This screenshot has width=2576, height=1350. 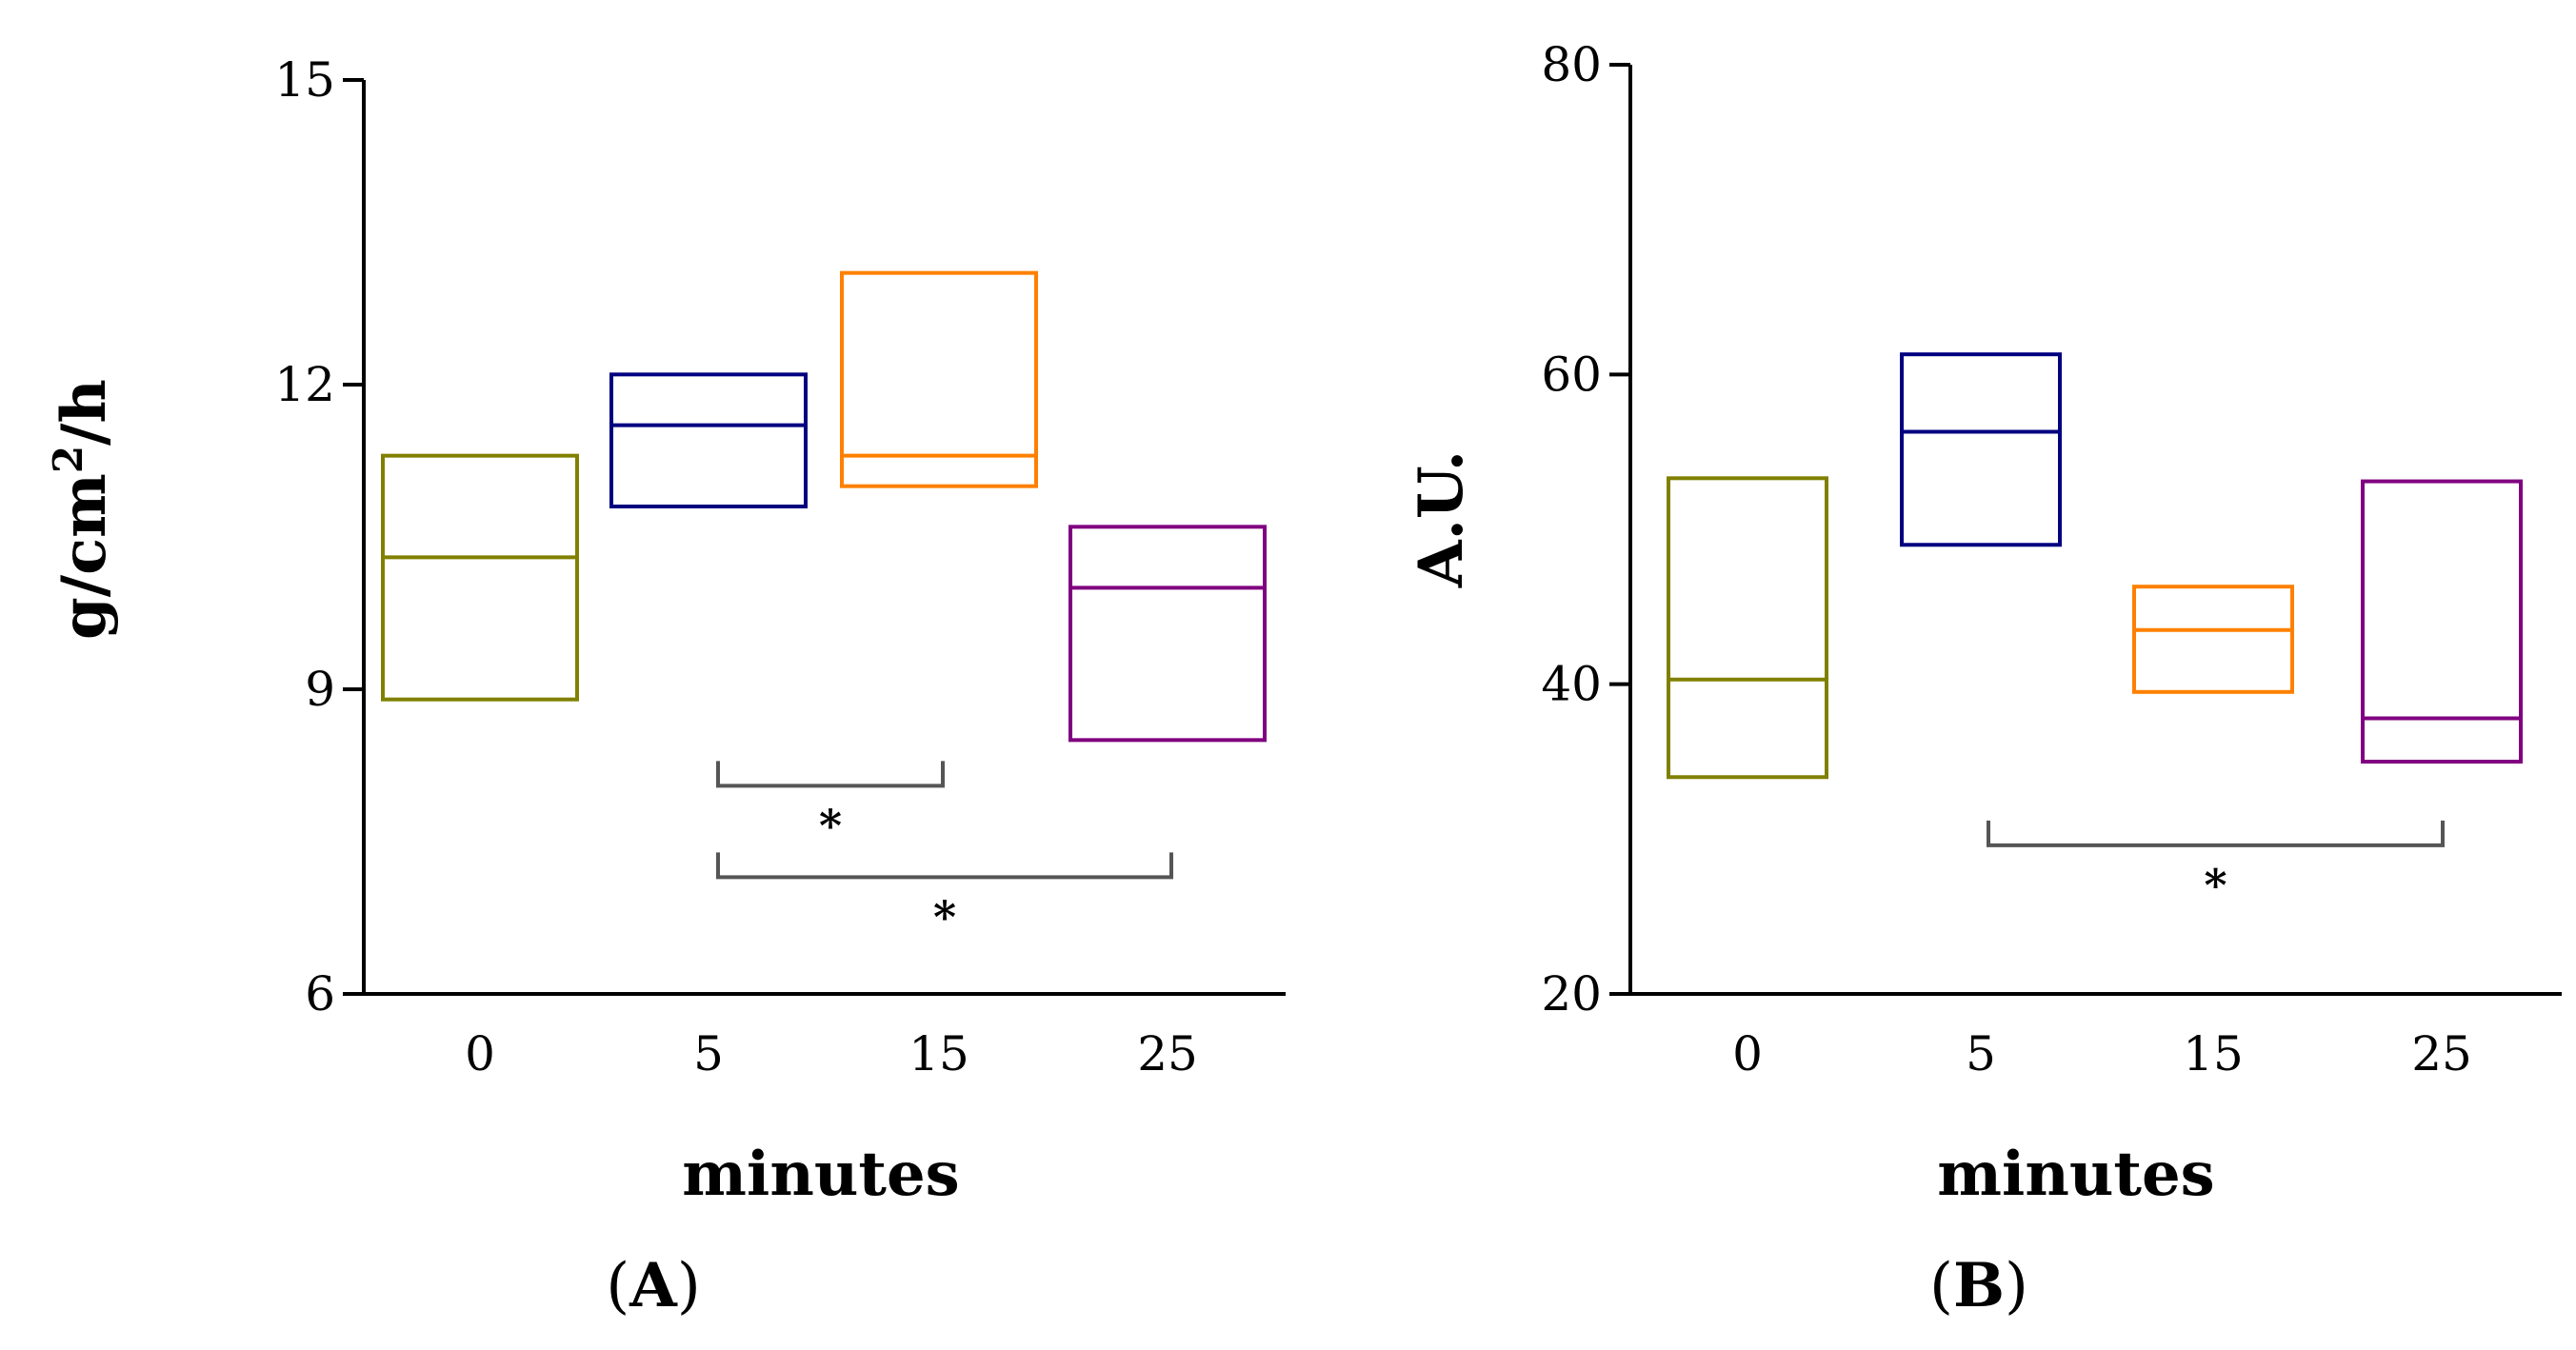 What do you see at coordinates (1571, 684) in the screenshot?
I see `y-tick-label: 40` at bounding box center [1571, 684].